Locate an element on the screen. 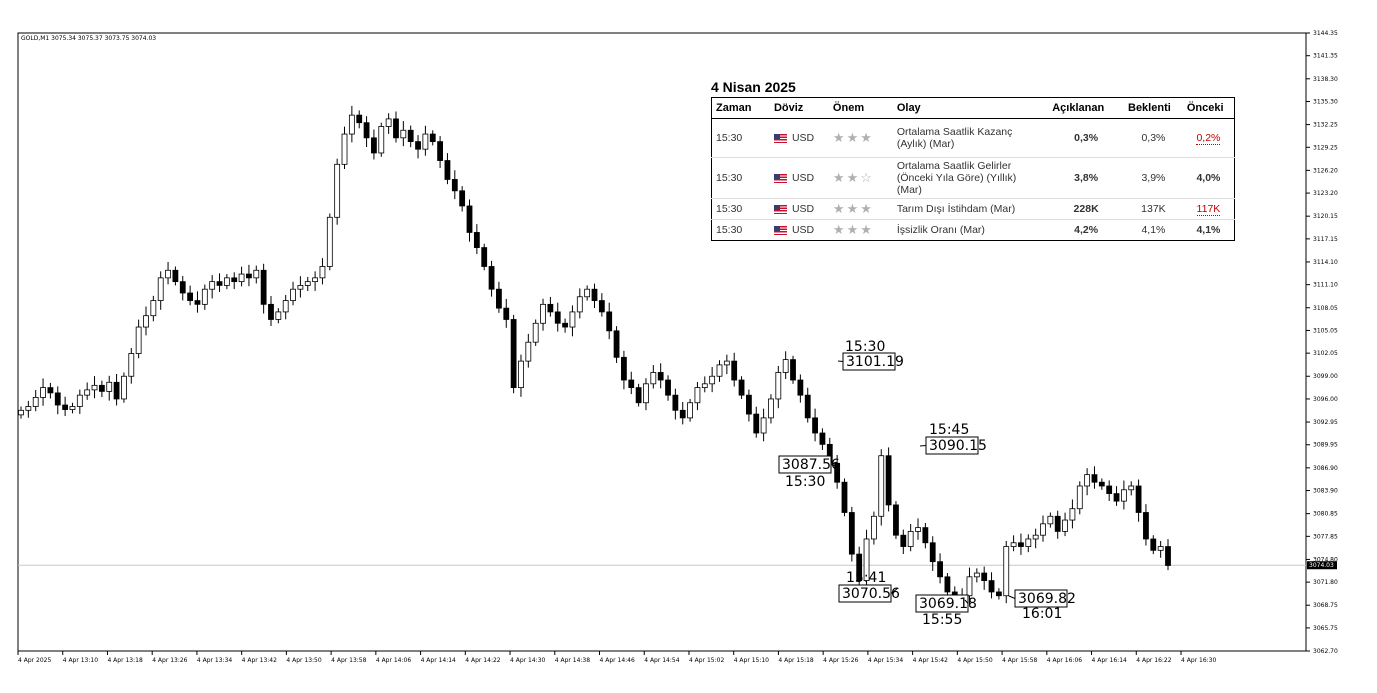  event-forecast: 3,9% is located at coordinates (1153, 178).